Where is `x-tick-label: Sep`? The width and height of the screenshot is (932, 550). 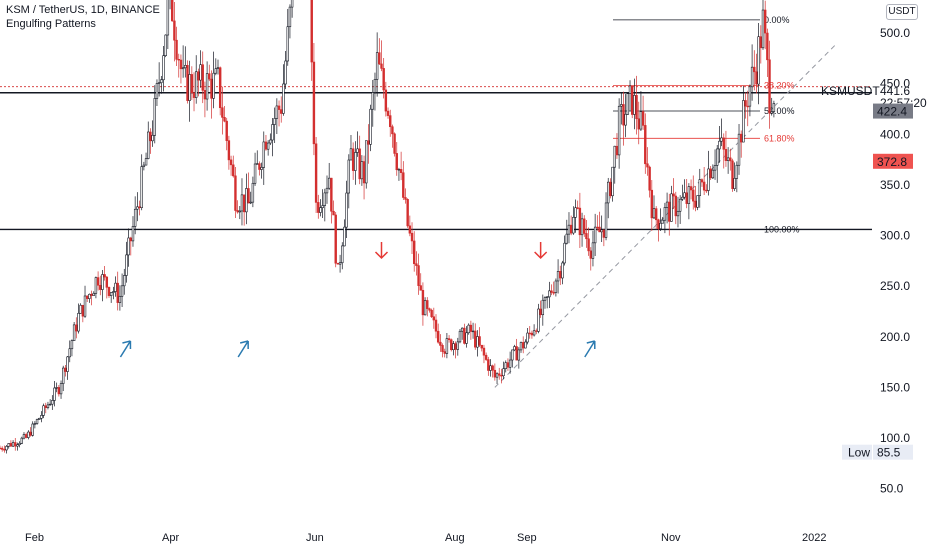
x-tick-label: Sep is located at coordinates (527, 538).